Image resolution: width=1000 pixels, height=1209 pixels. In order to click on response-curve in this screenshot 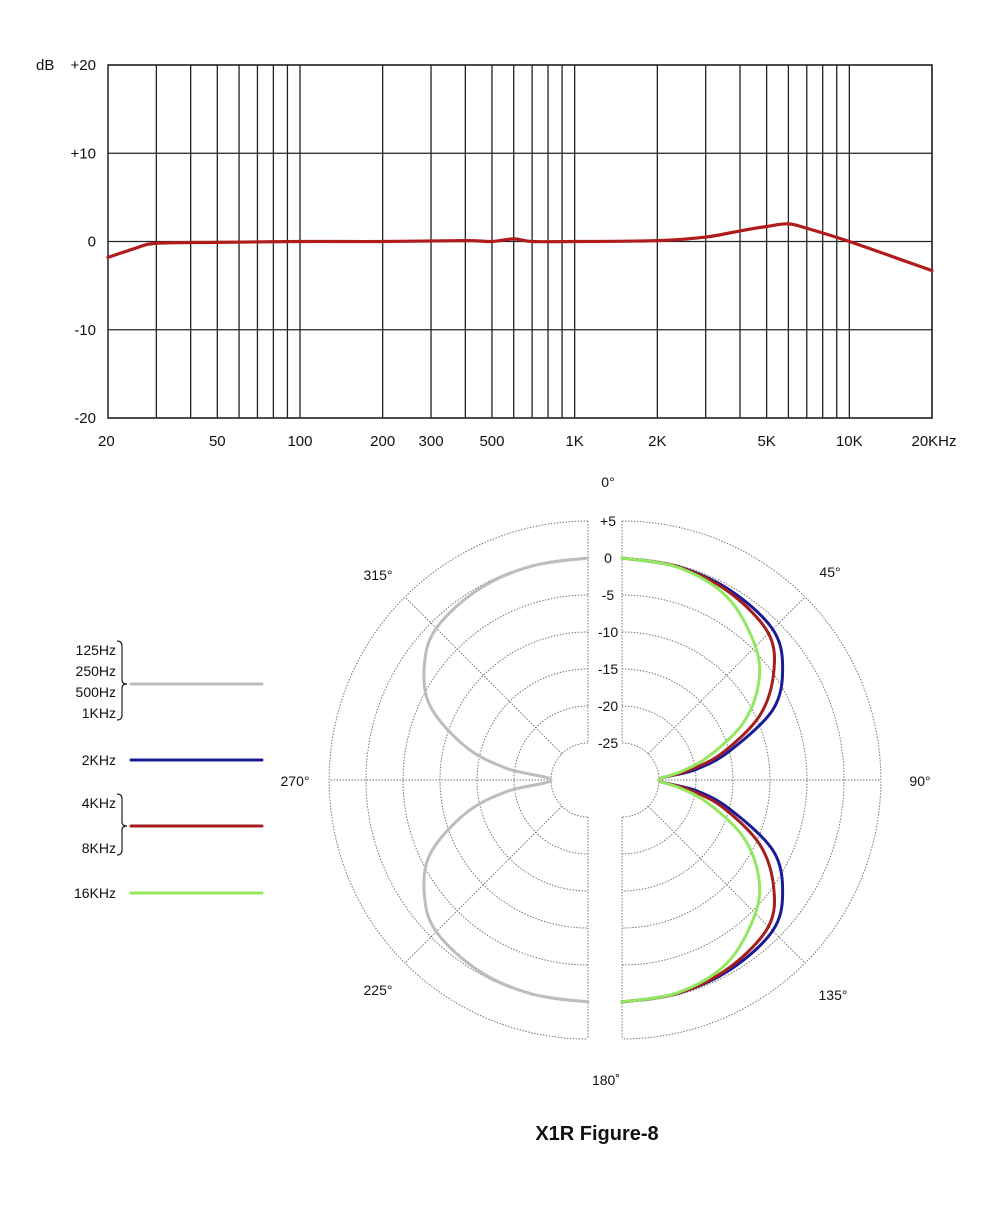, I will do `click(520, 247)`.